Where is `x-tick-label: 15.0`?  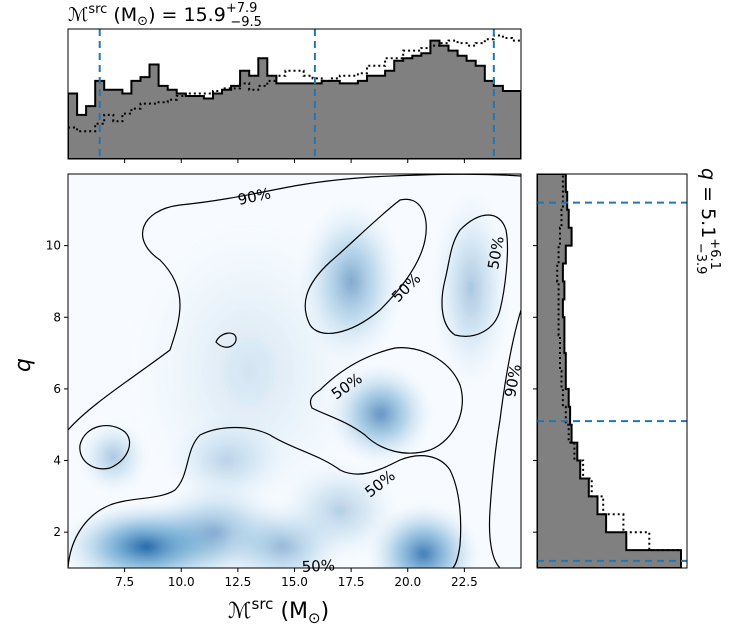
x-tick-label: 15.0 is located at coordinates (294, 582).